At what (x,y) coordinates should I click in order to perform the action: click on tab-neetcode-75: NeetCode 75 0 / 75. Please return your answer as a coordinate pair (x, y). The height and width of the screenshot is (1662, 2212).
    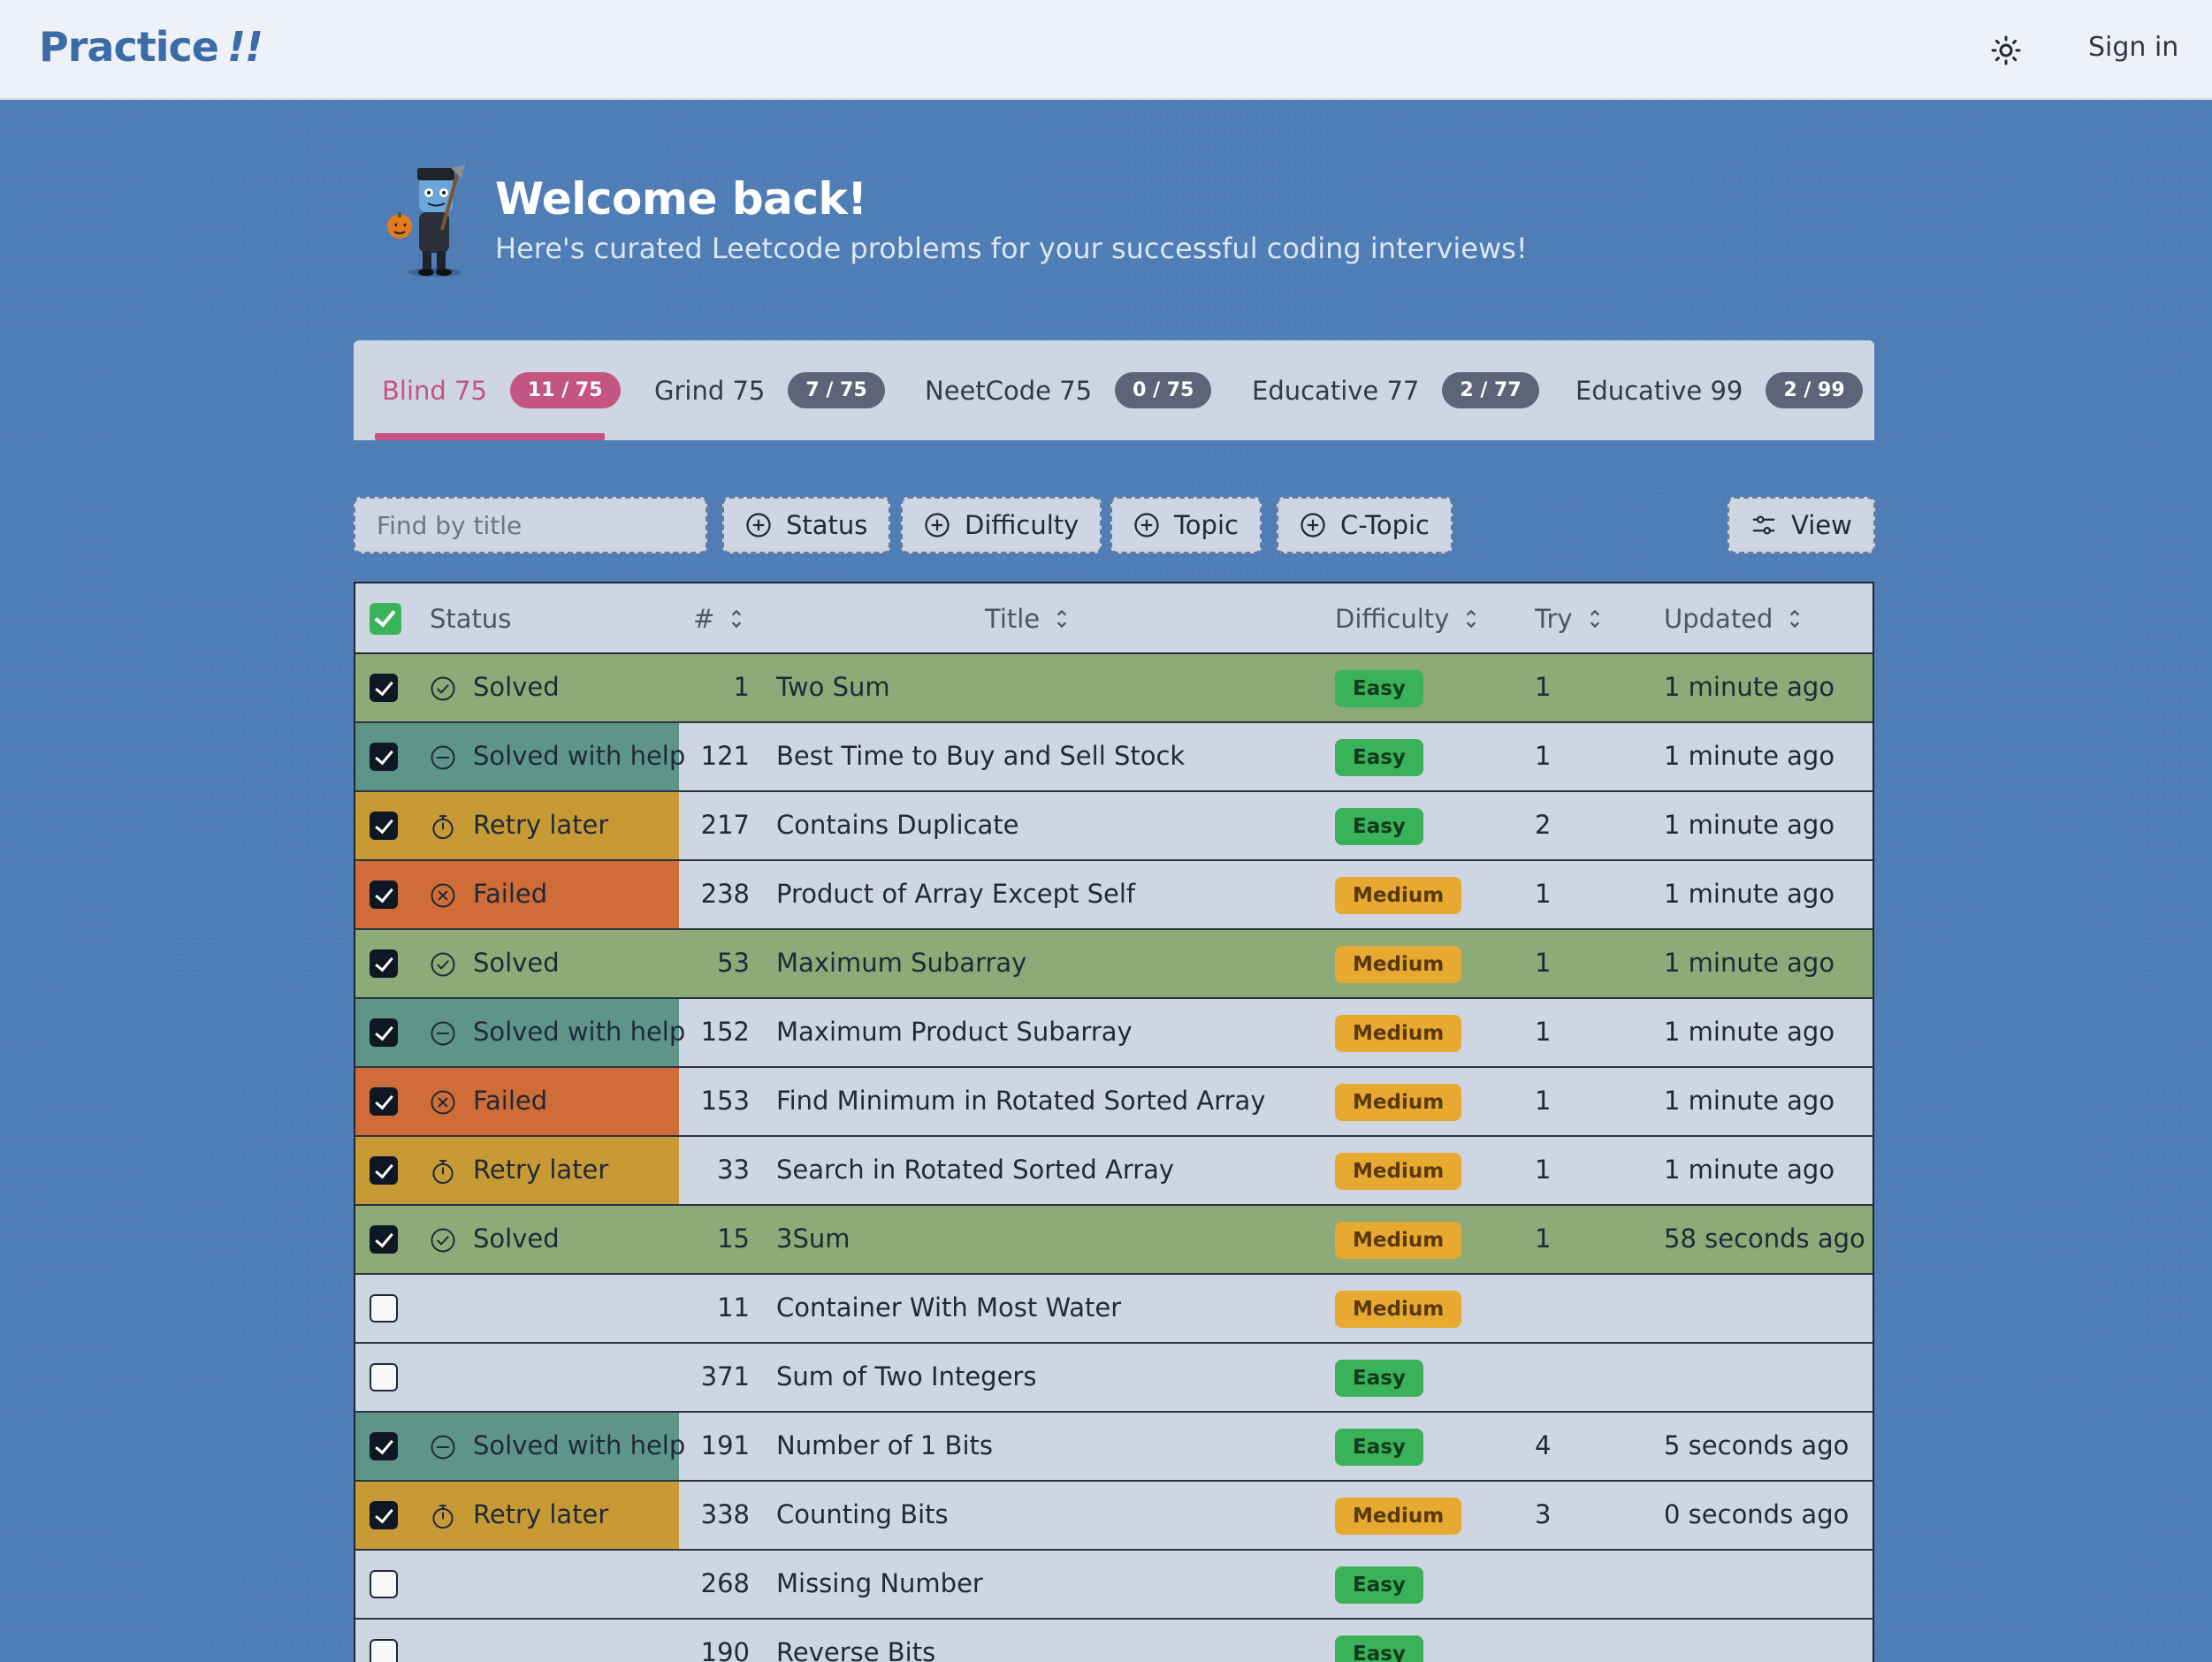
    Looking at the image, I should click on (1068, 390).